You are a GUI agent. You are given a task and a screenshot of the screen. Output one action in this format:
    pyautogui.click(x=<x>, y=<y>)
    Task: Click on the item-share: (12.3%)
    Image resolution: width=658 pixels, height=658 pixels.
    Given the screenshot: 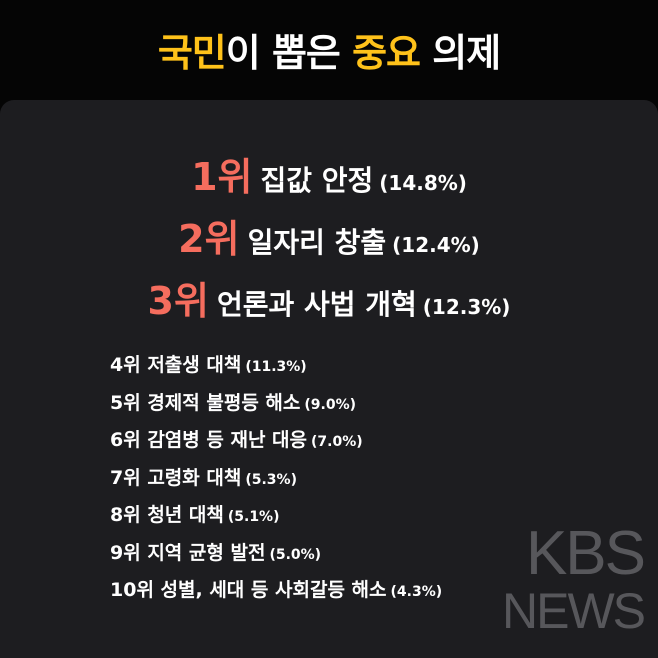 What is the action you would take?
    pyautogui.click(x=466, y=307)
    